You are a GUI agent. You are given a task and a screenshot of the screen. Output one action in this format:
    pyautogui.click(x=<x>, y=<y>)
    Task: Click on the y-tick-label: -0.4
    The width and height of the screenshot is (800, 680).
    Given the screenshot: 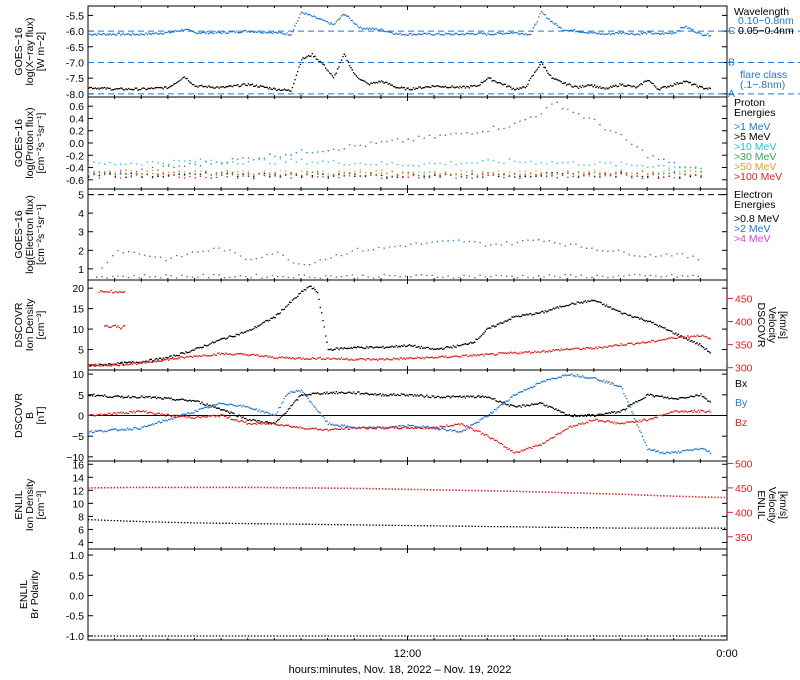 What is the action you would take?
    pyautogui.click(x=75, y=169)
    